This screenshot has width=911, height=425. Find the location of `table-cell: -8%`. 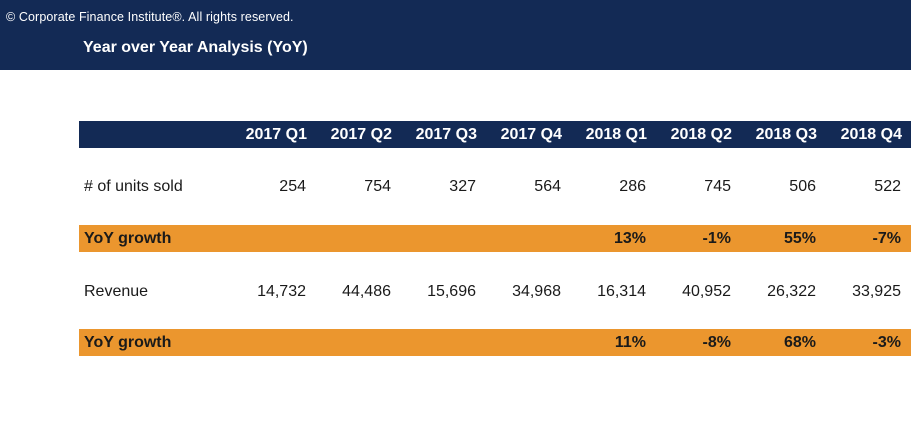

table-cell: -8% is located at coordinates (716, 342).